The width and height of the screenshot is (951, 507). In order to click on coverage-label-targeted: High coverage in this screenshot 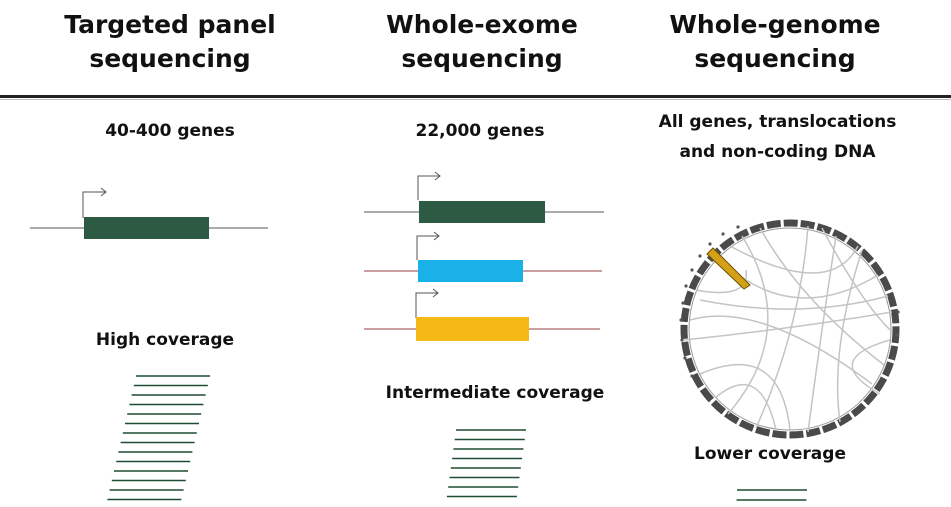, I will do `click(165, 340)`.